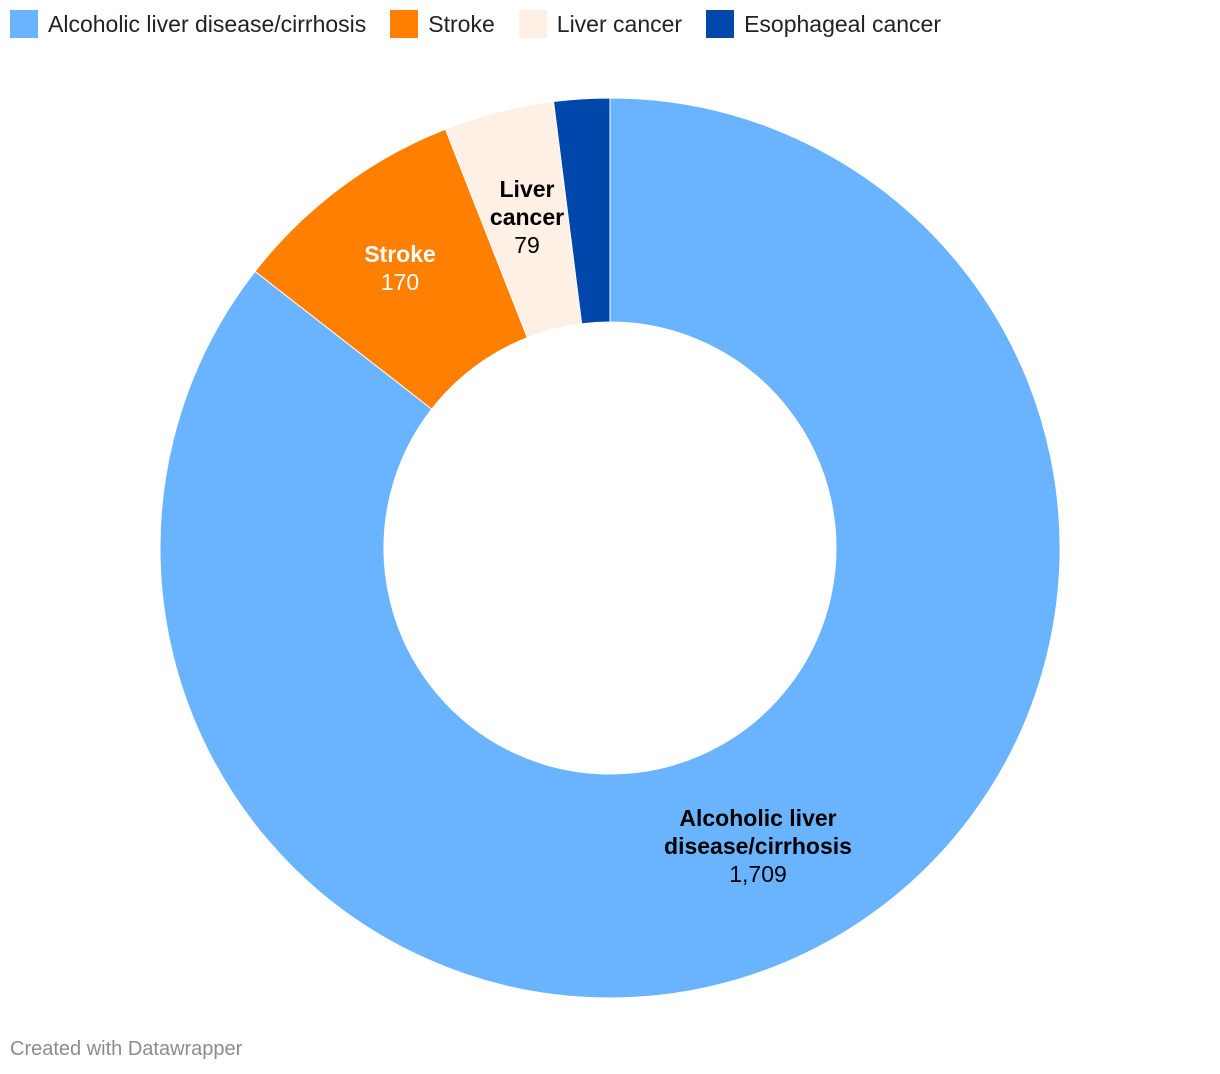 This screenshot has width=1220, height=1074. Describe the element at coordinates (461, 23) in the screenshot. I see `legend-label: Stroke` at that location.